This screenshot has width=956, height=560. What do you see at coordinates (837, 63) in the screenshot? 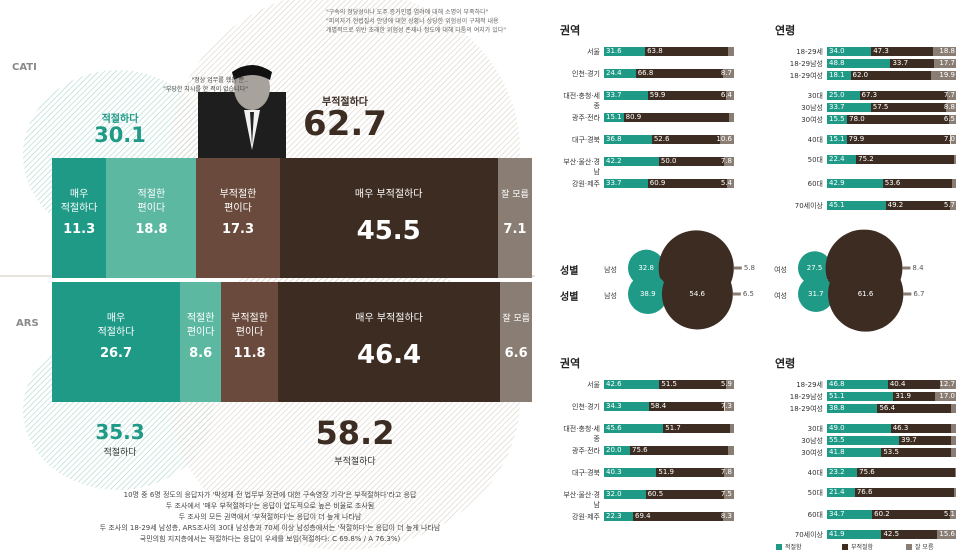
I see `breakdown-bar-value: 48.8` at bounding box center [837, 63].